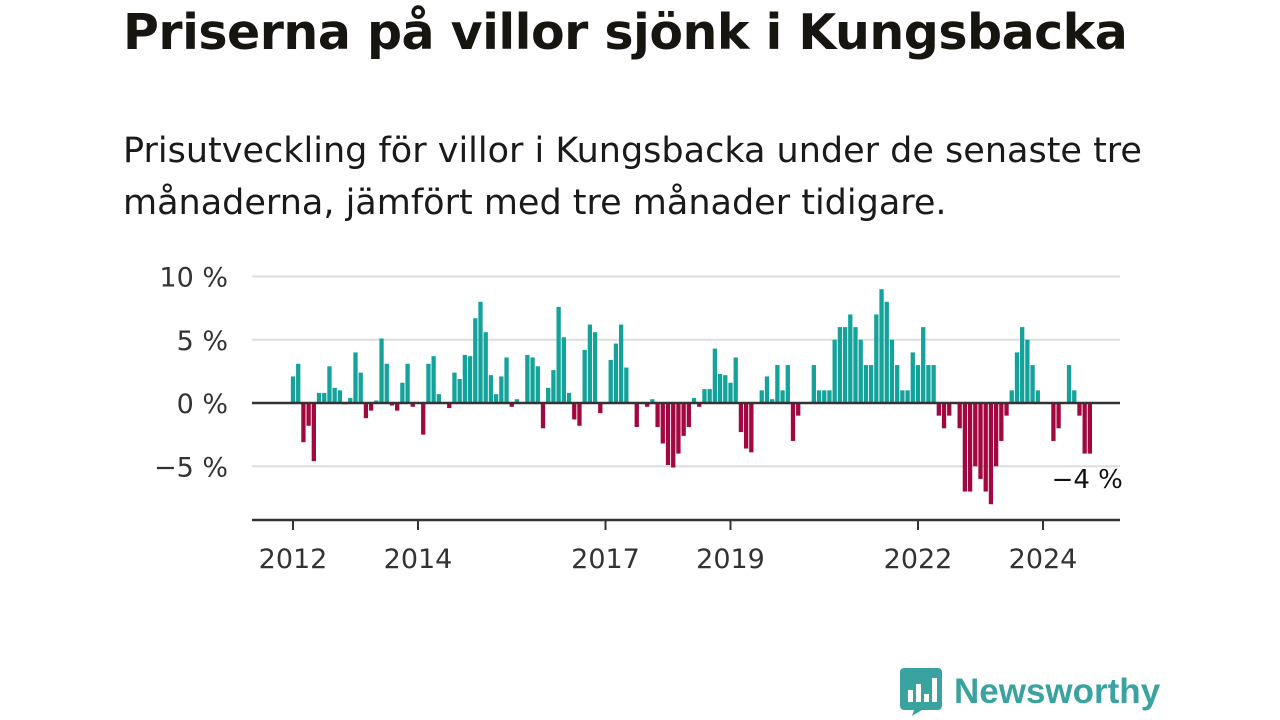 This screenshot has width=1280, height=720. I want to click on x-tick-label: 2022, so click(918, 559).